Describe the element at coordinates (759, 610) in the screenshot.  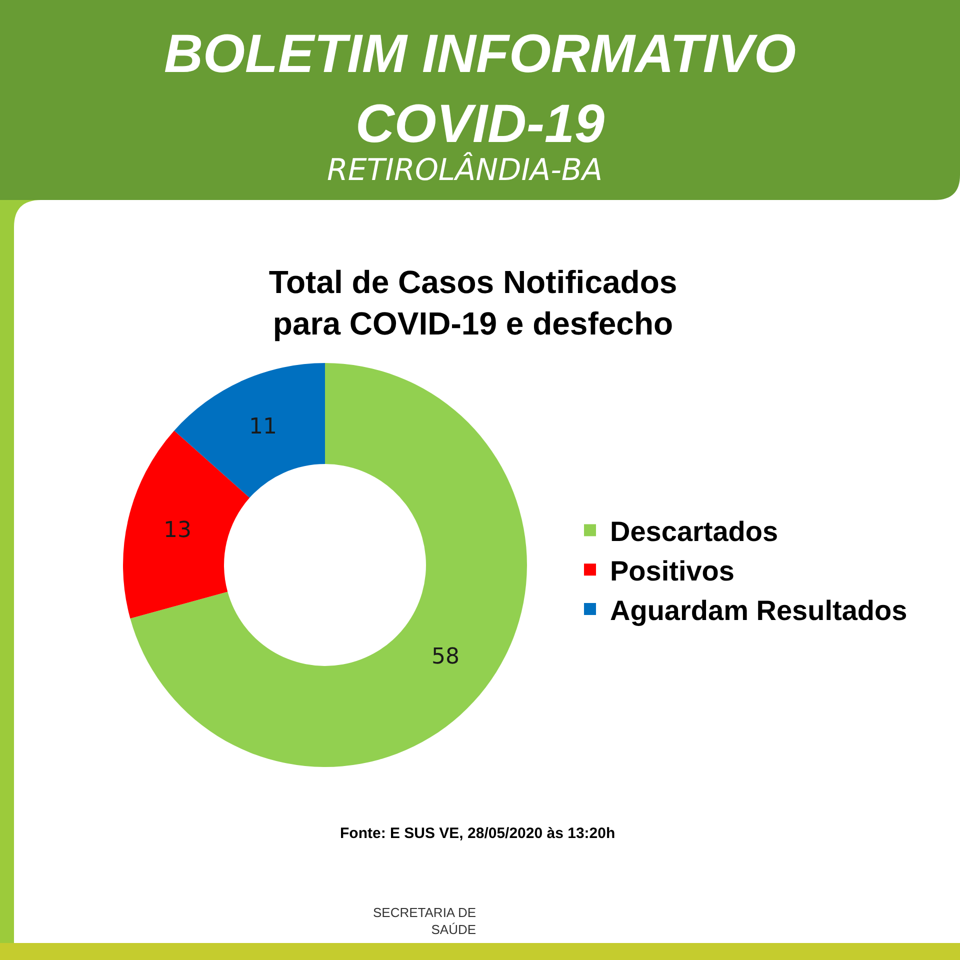
I see `legend-label: Aguardam Resultados` at that location.